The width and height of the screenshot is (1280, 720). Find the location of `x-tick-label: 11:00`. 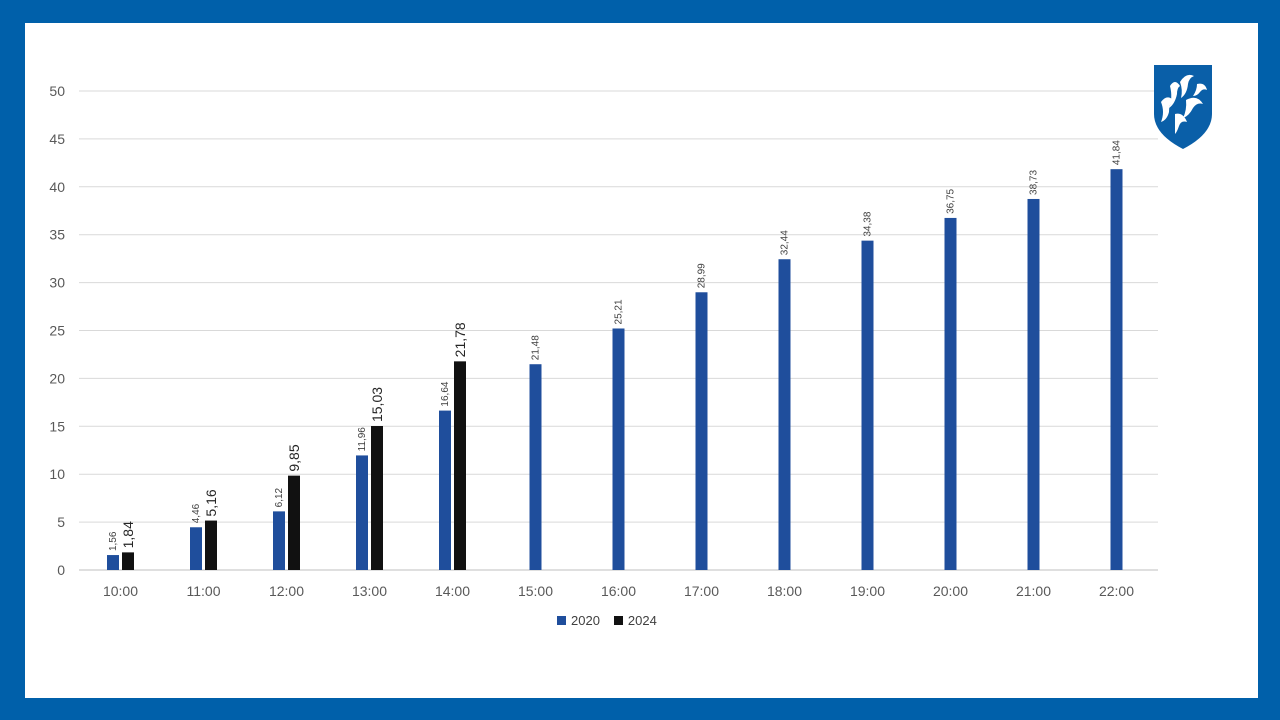

x-tick-label: 11:00 is located at coordinates (204, 591).